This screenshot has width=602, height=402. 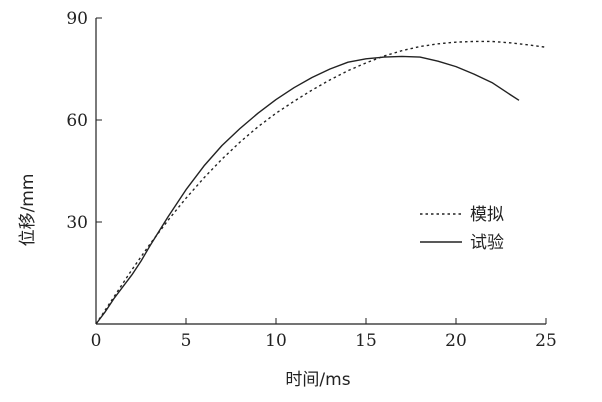 What do you see at coordinates (366, 341) in the screenshot?
I see `x-tick-label: 15` at bounding box center [366, 341].